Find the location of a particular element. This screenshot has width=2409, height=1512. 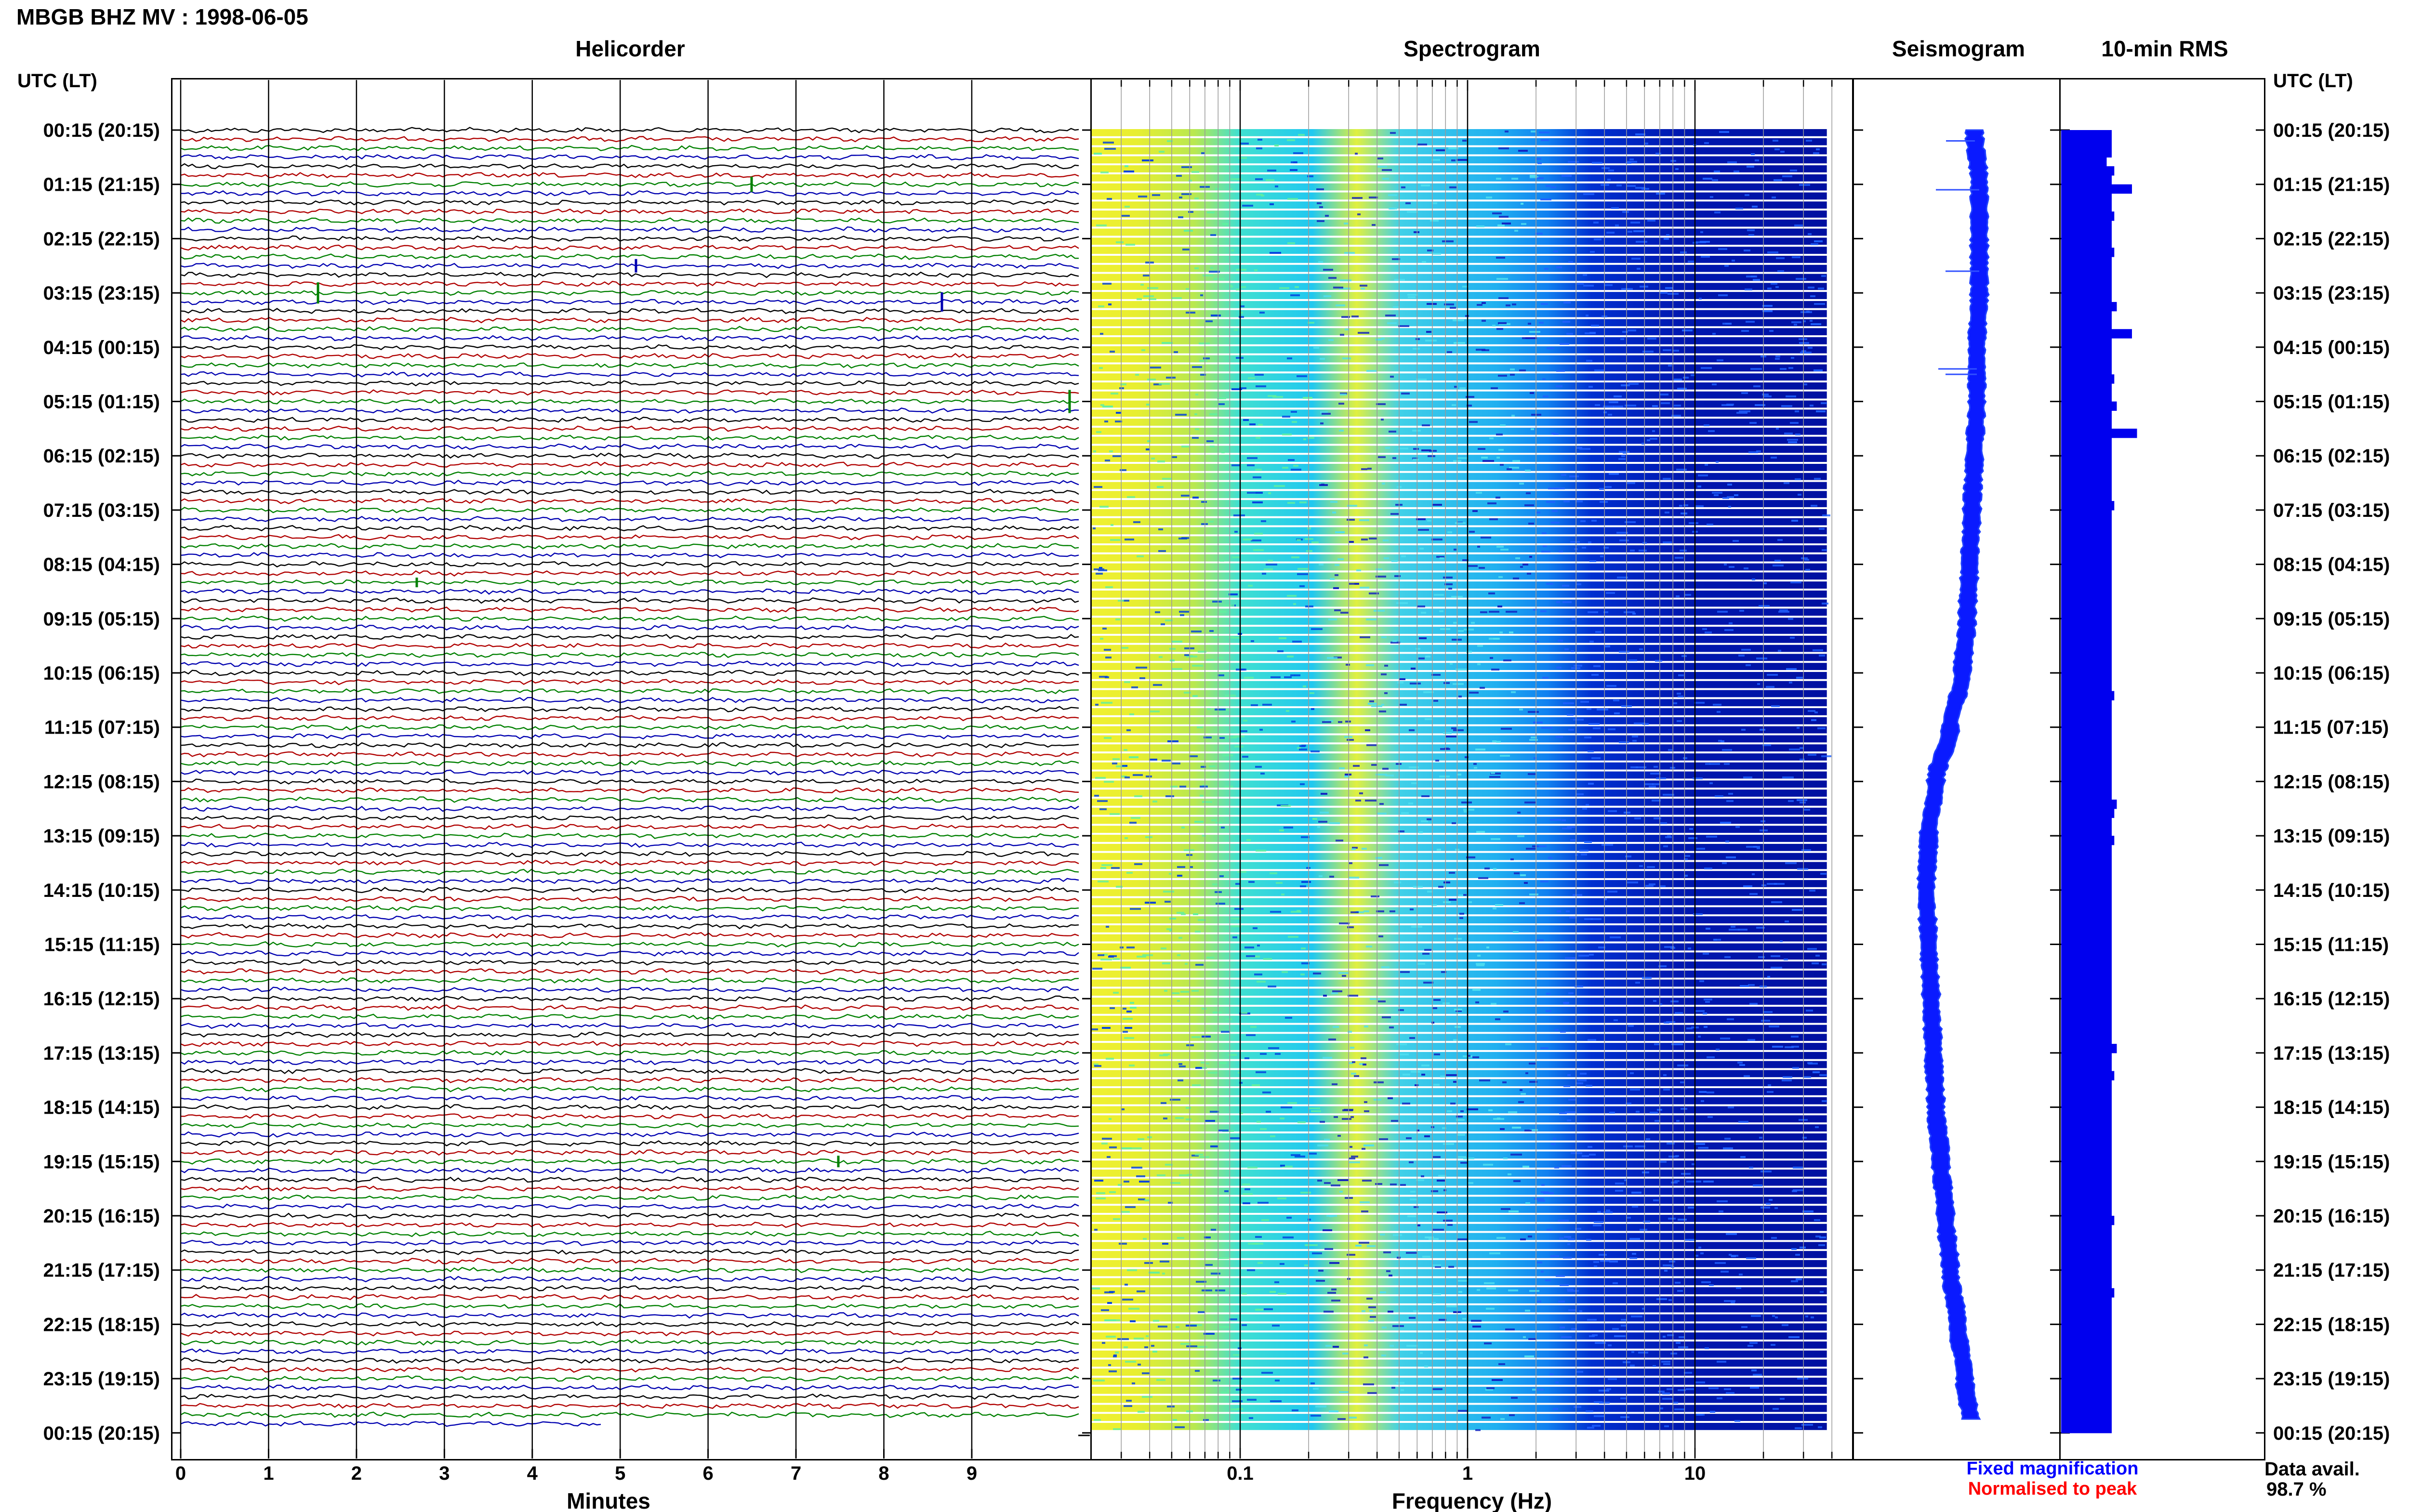

utc-header-left: UTC (LT) is located at coordinates (57, 81).